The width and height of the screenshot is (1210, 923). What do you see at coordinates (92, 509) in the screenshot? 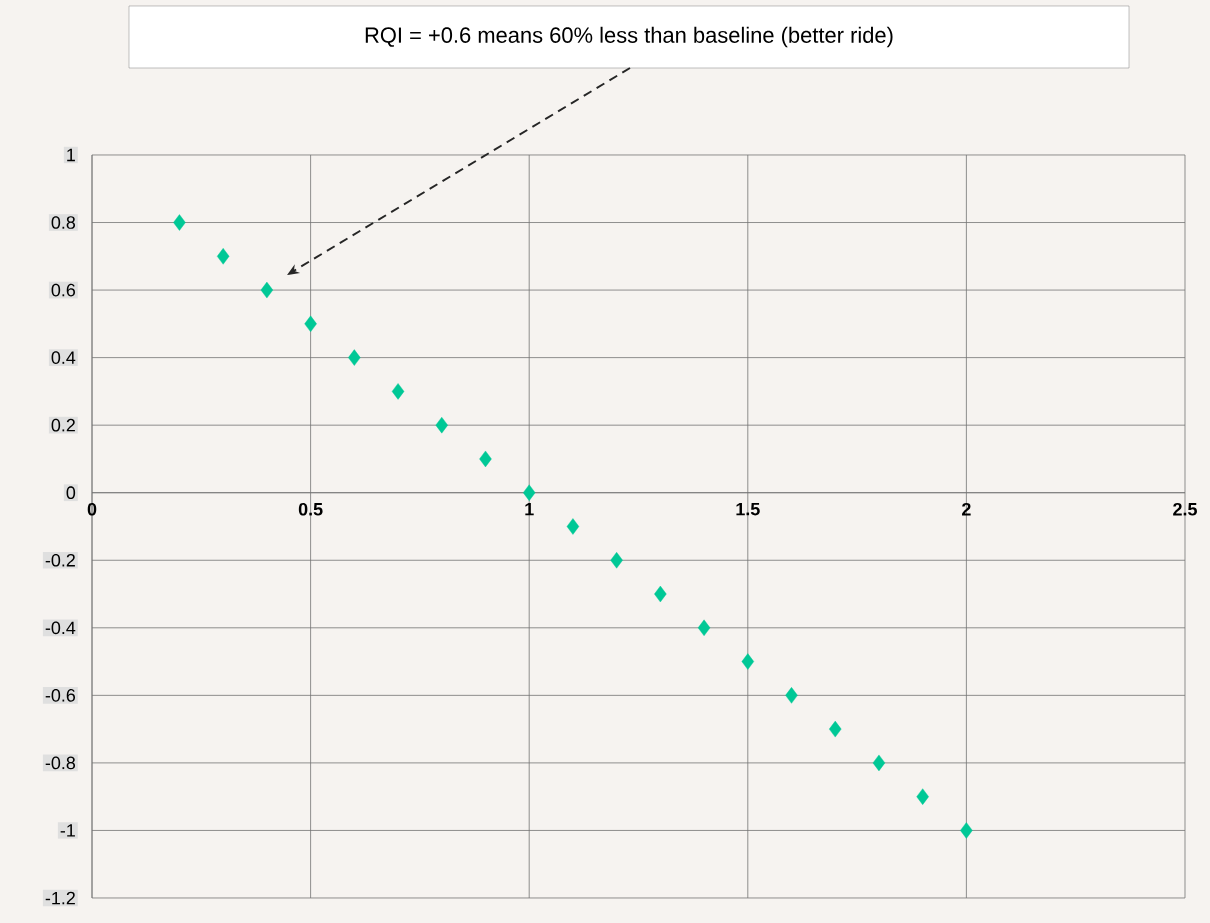
I see `x-tick-label: 0` at bounding box center [92, 509].